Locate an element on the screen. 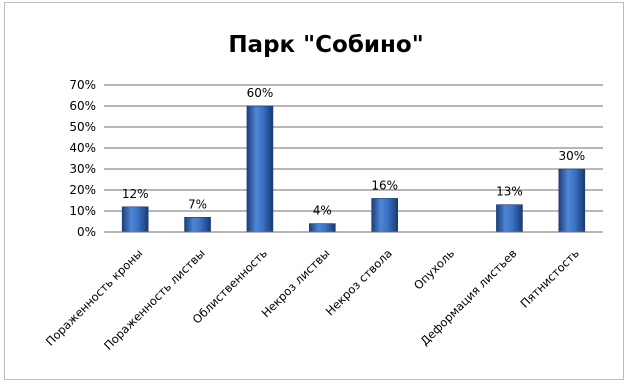  data-label: 12% is located at coordinates (135, 194).